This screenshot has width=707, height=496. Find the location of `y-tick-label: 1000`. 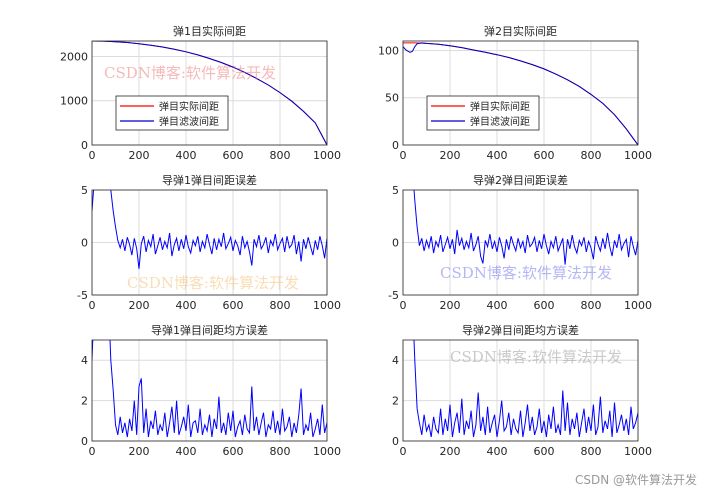

y-tick-label: 1000 is located at coordinates (74, 101).